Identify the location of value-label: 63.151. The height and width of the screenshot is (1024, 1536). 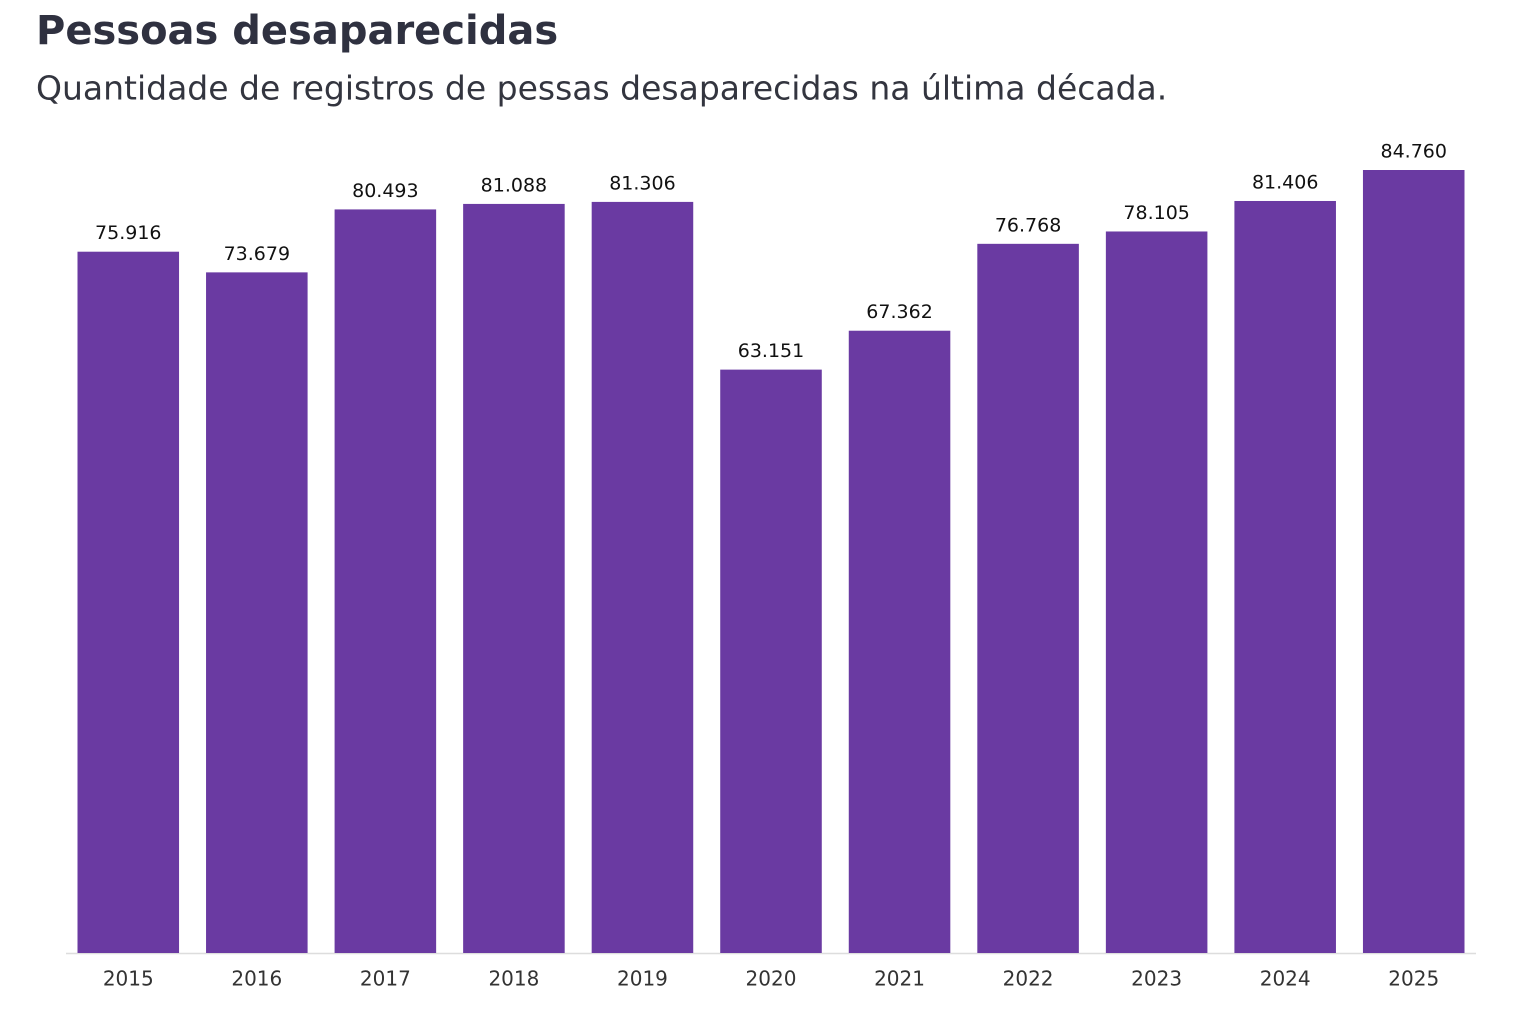
(771, 351).